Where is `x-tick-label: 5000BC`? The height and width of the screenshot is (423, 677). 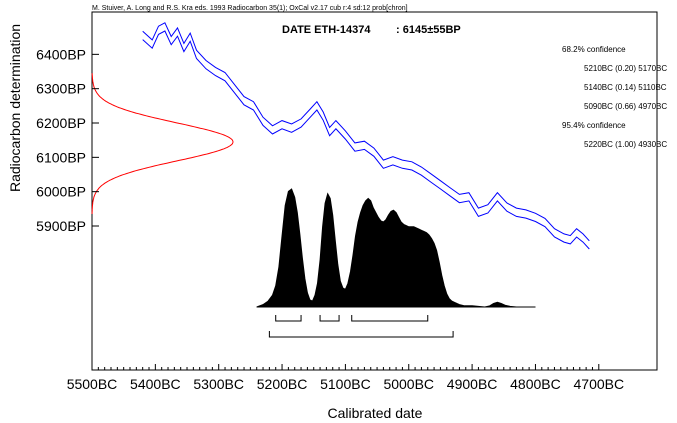 x-tick-label: 5000BC is located at coordinates (408, 384).